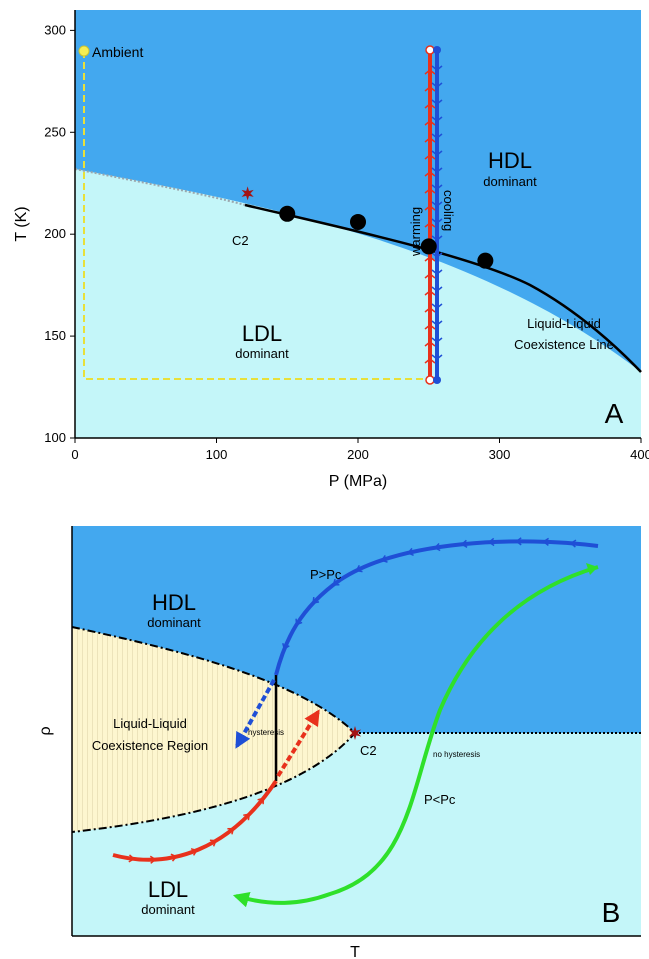  Describe the element at coordinates (240, 240) in the screenshot. I see `c2-label: C2` at that location.